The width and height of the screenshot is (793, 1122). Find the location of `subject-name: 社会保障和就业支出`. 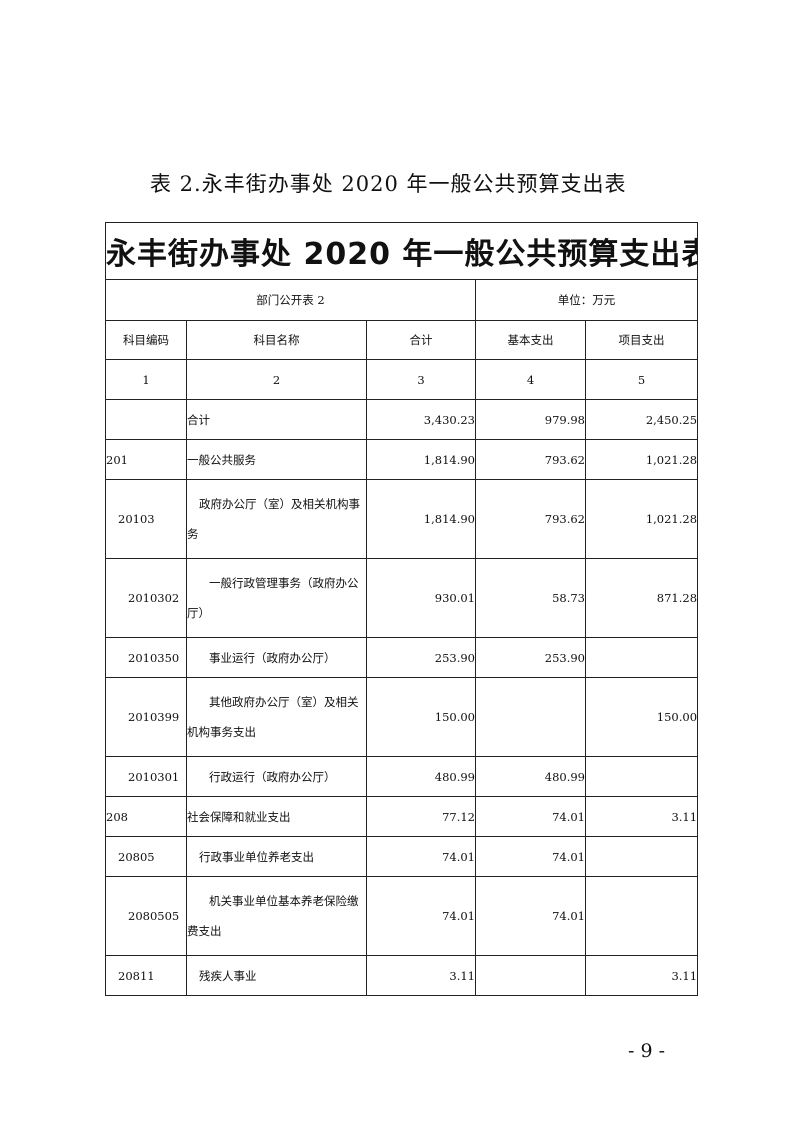

subject-name: 社会保障和就业支出 is located at coordinates (276, 816).